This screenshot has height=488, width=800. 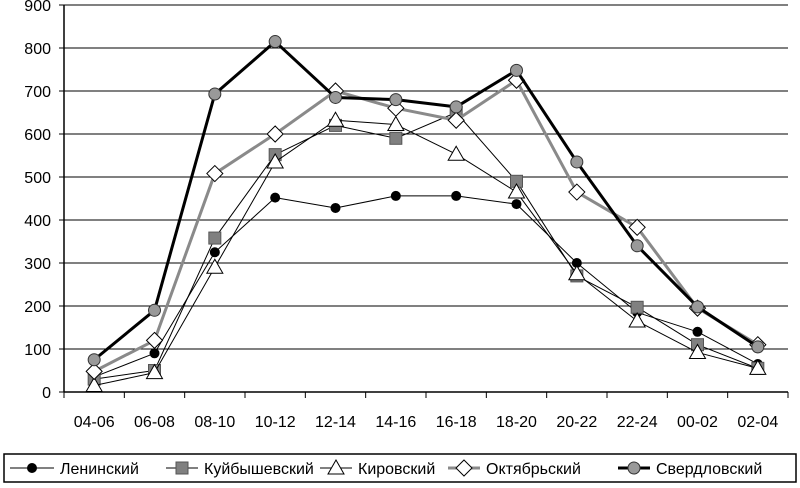 I want to click on y-tick-labels: 0 100 200 300 400 500 600 700 800 900, so click(x=37, y=201).